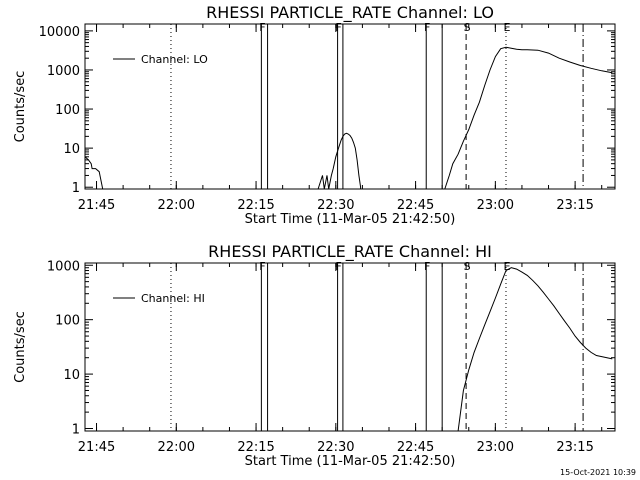 This screenshot has height=480, width=640. Describe the element at coordinates (350, 13) in the screenshot. I see `chart-title: RHESSI PARTICLE_RATE Channel: LO` at that location.